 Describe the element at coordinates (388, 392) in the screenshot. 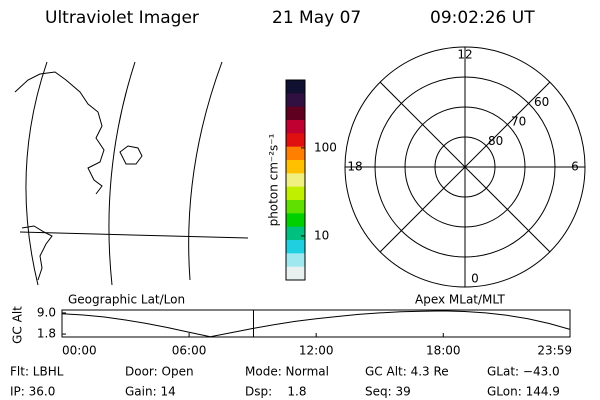

I see `status-field: Seq: 39` at that location.